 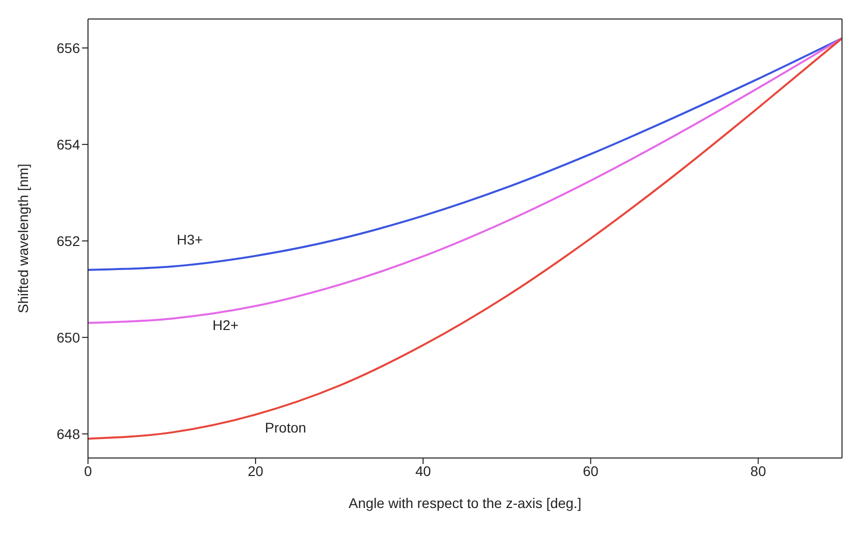 What do you see at coordinates (68, 337) in the screenshot?
I see `y-tick-label: 650` at bounding box center [68, 337].